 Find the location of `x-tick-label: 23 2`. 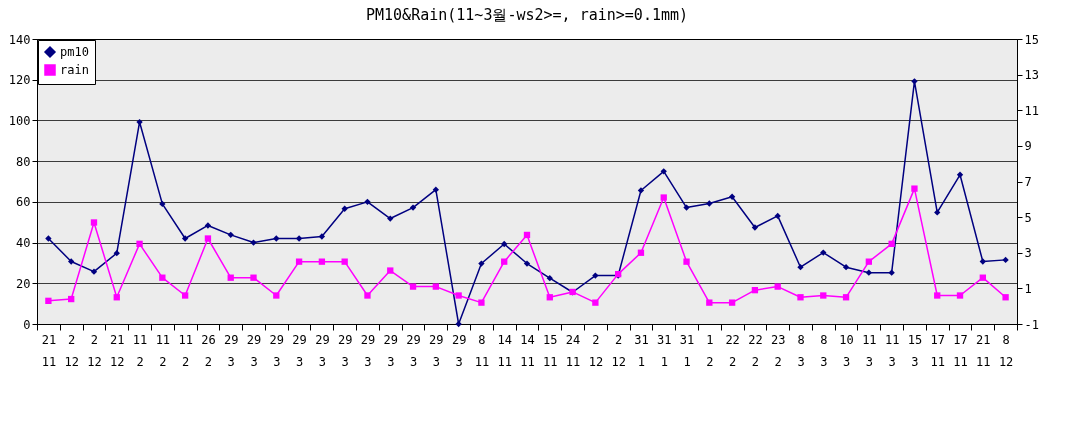

x-tick-label: 23 2 is located at coordinates (778, 350).